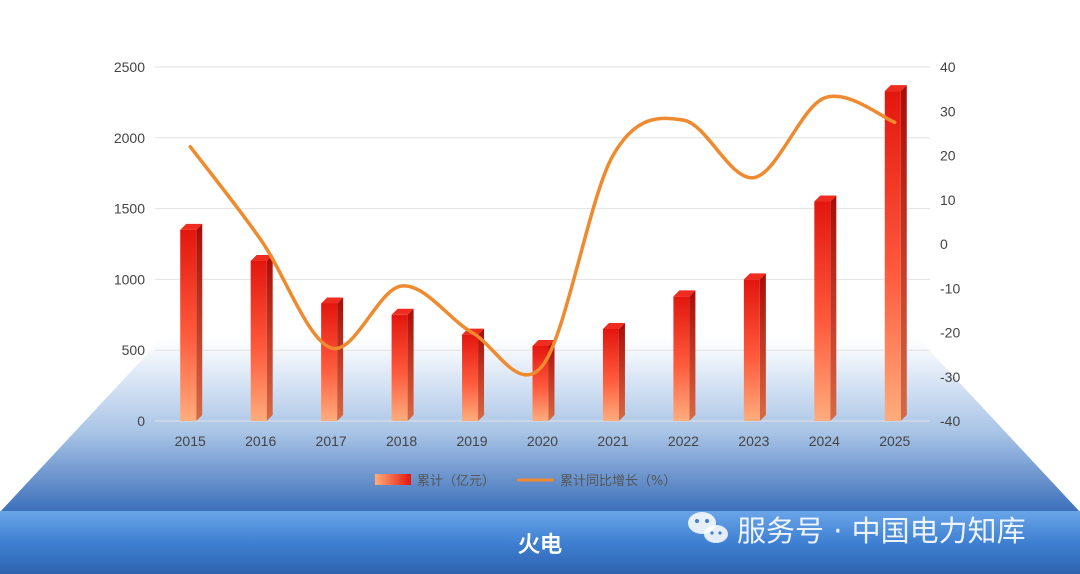 The height and width of the screenshot is (574, 1080). What do you see at coordinates (190, 441) in the screenshot?
I see `x-tick-label: 2015` at bounding box center [190, 441].